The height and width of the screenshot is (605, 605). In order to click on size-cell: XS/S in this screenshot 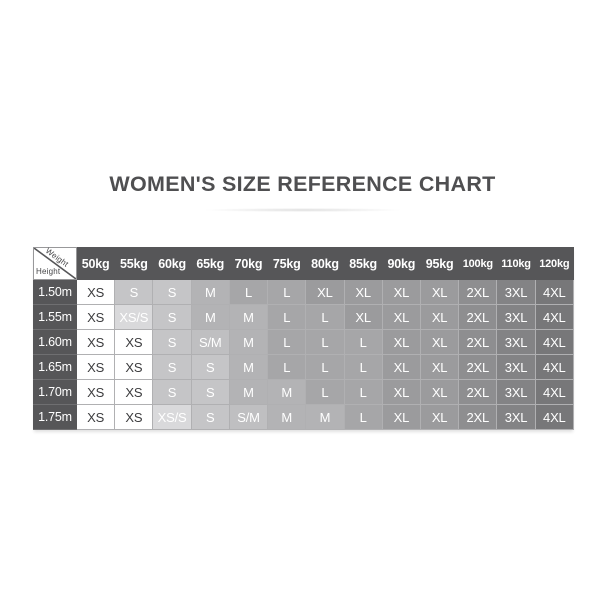, I will do `click(172, 417)`.